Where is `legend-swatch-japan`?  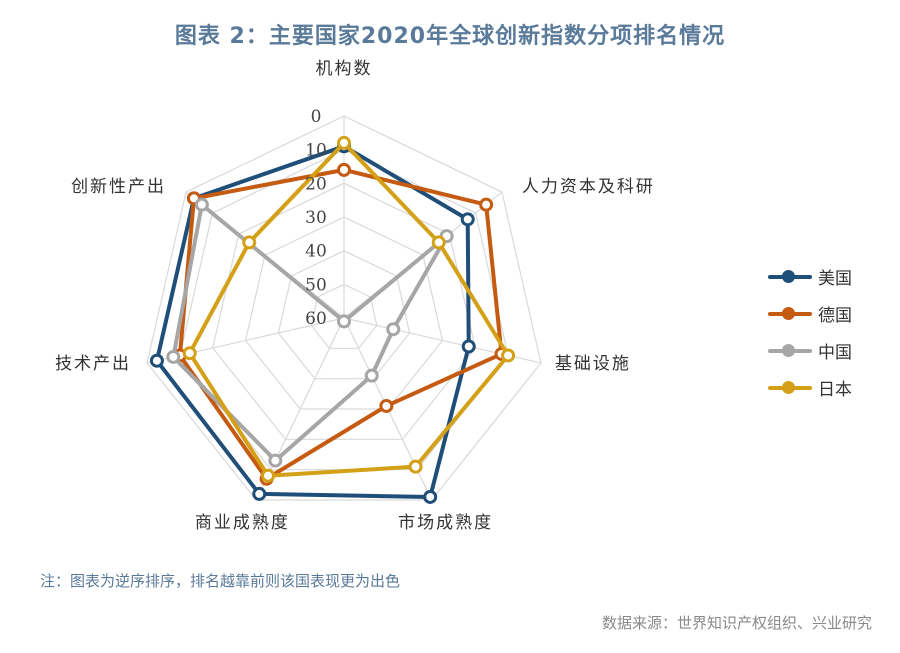 legend-swatch-japan is located at coordinates (790, 388).